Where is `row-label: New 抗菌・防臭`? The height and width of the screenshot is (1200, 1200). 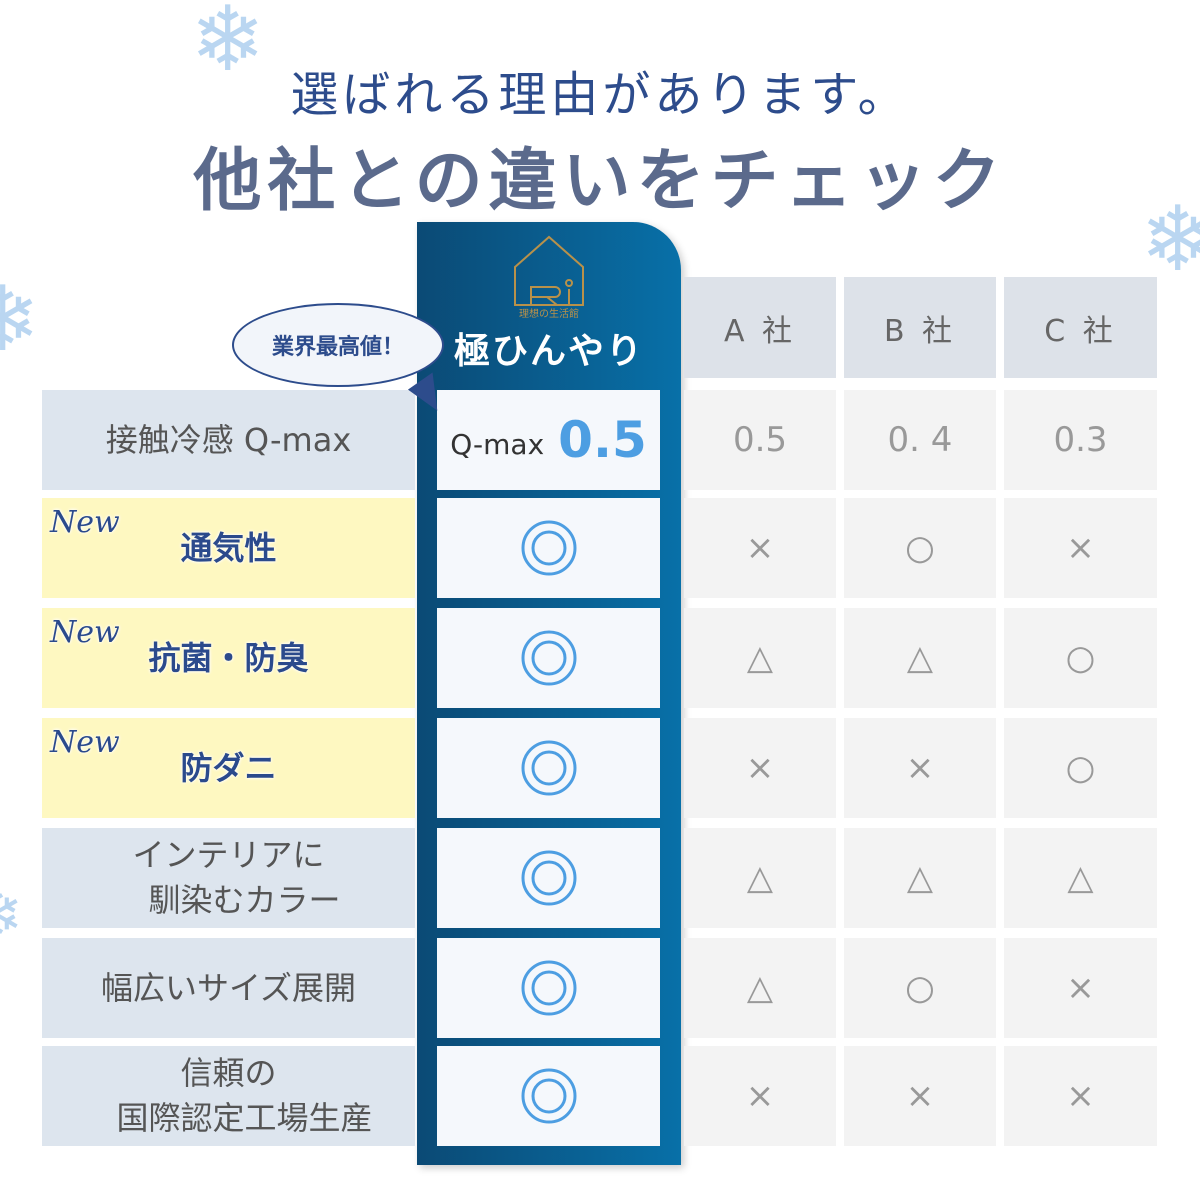
row-label: New 抗菌・防臭 is located at coordinates (228, 658).